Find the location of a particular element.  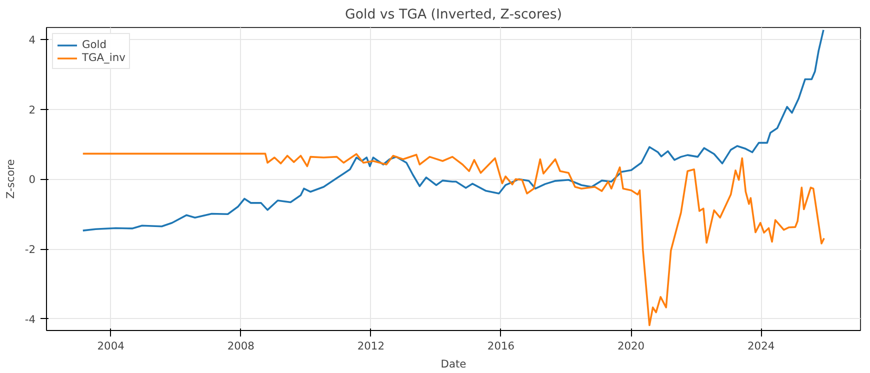

x-axis-title: Date is located at coordinates (453, 364).